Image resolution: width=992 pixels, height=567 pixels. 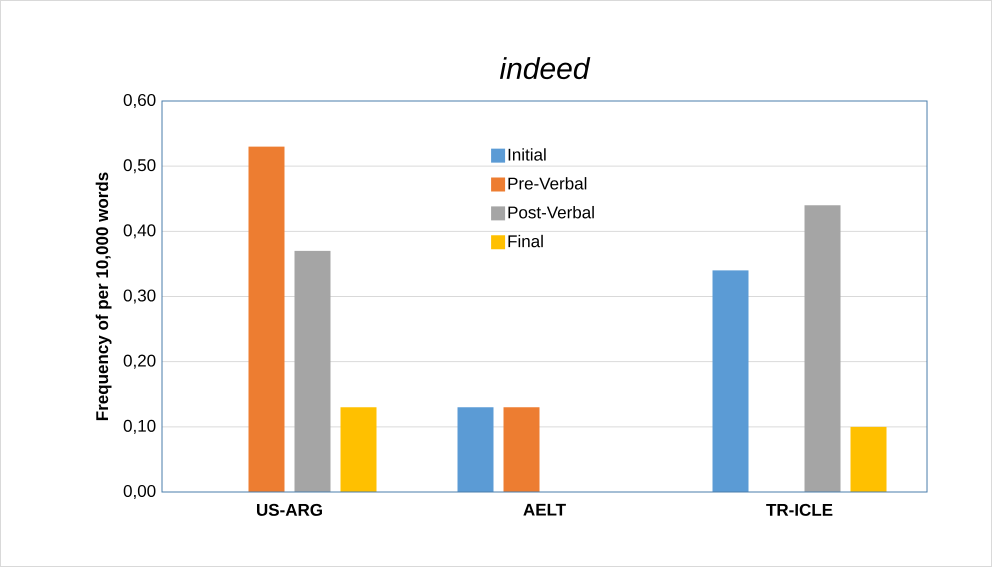 I want to click on y-tick-label: 0,40, so click(x=140, y=231).